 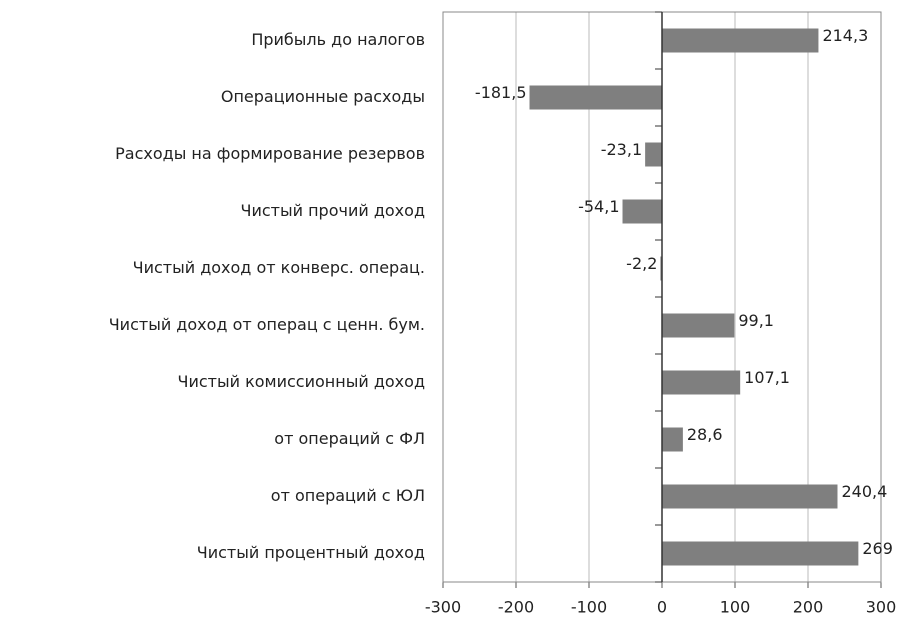 I want to click on x-tick-label: 300, so click(x=881, y=607).